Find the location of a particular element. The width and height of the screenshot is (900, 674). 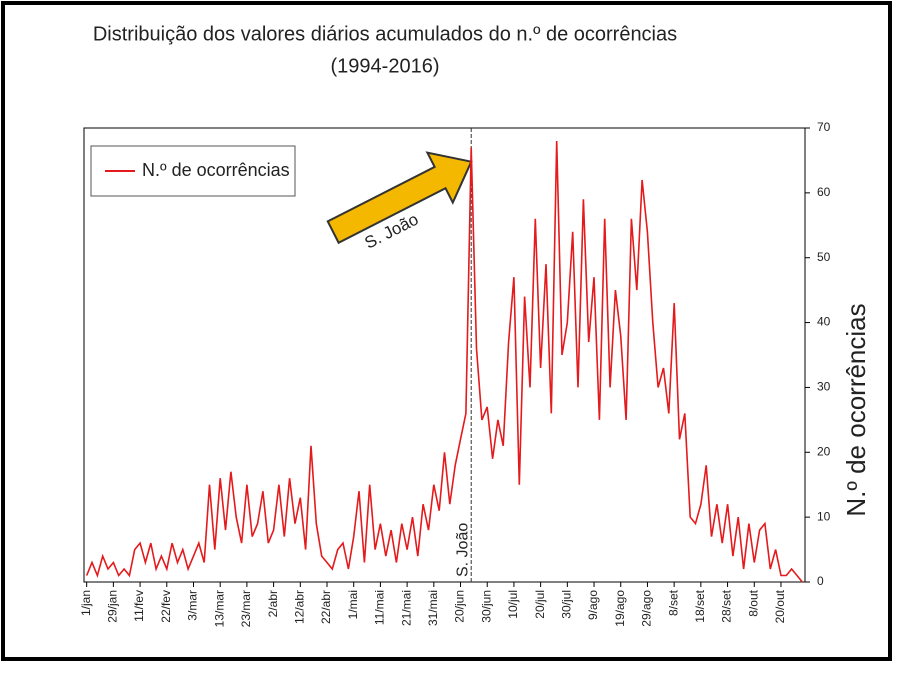

y-tick-label: 50 is located at coordinates (824, 257).